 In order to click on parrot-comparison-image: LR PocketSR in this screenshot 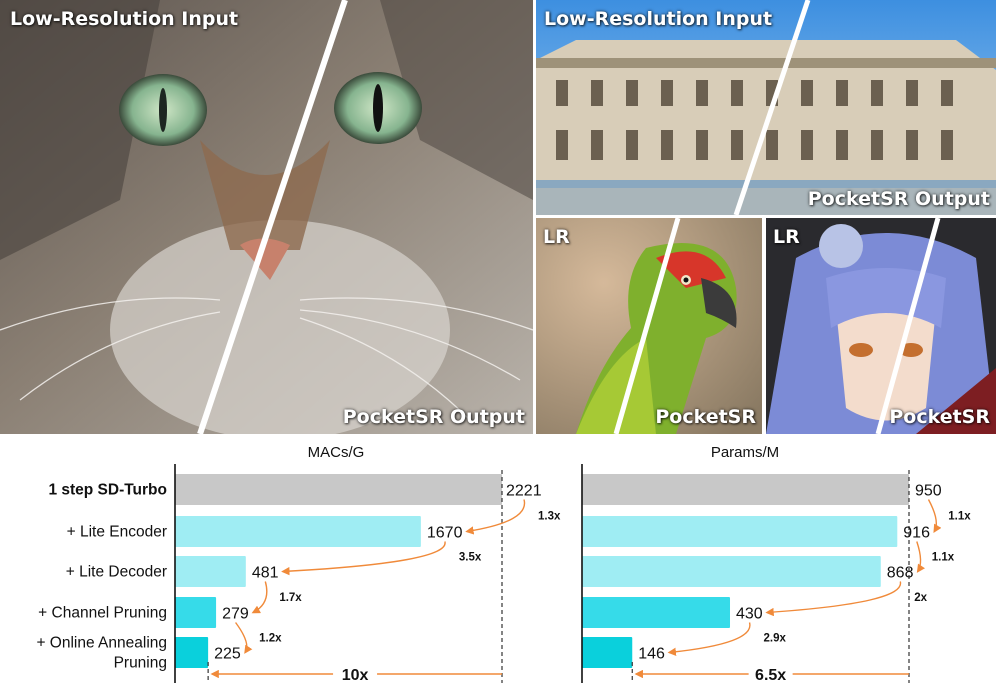, I will do `click(649, 326)`.